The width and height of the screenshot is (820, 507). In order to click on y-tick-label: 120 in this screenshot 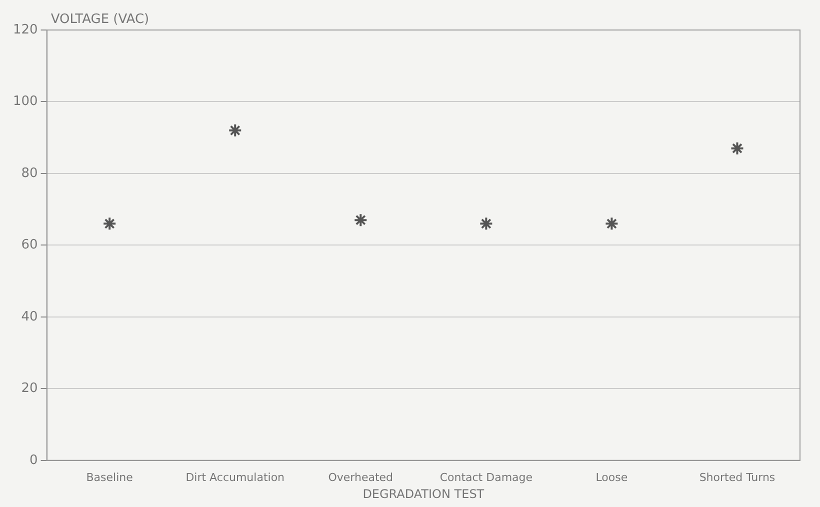, I will do `click(25, 30)`.